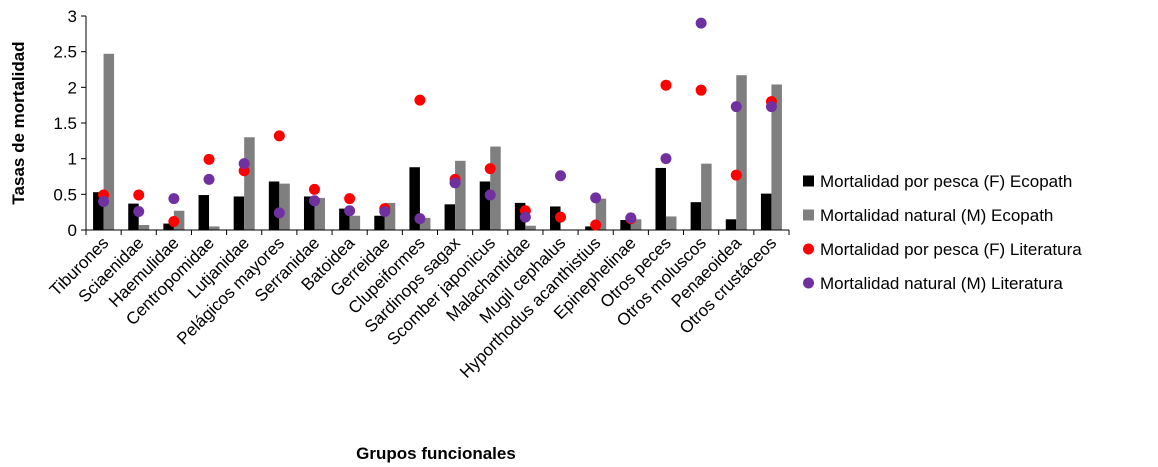  What do you see at coordinates (65, 194) in the screenshot?
I see `y-tick-label: 0.5` at bounding box center [65, 194].